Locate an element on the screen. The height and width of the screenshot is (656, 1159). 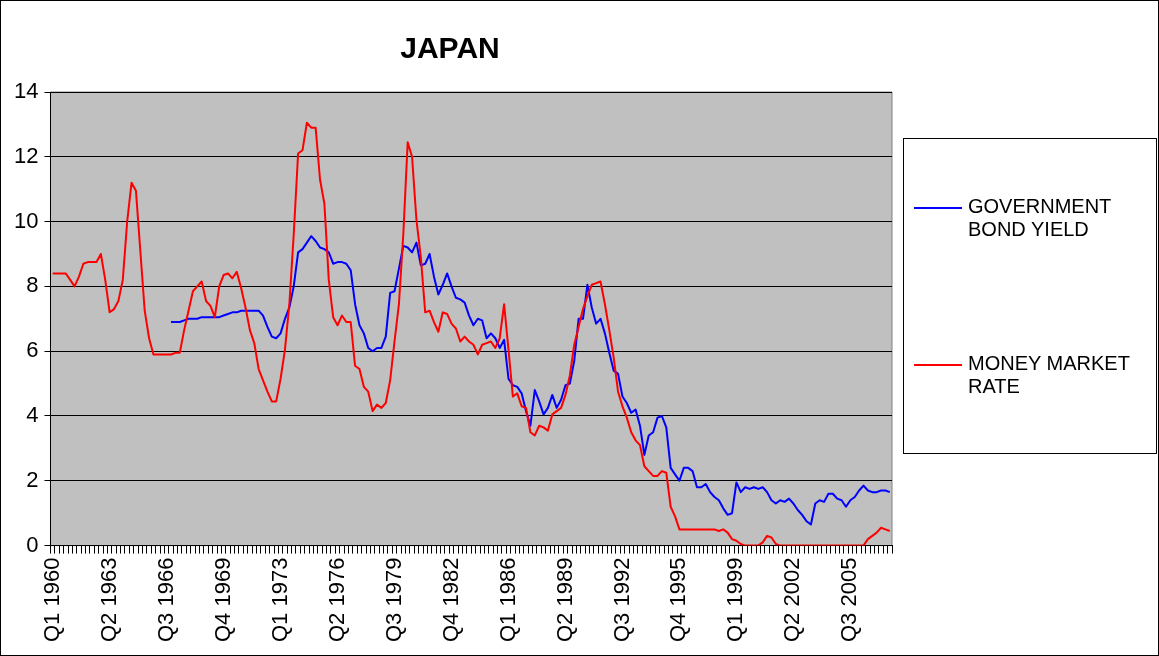
y-tick-label: 0 is located at coordinates (32, 544).